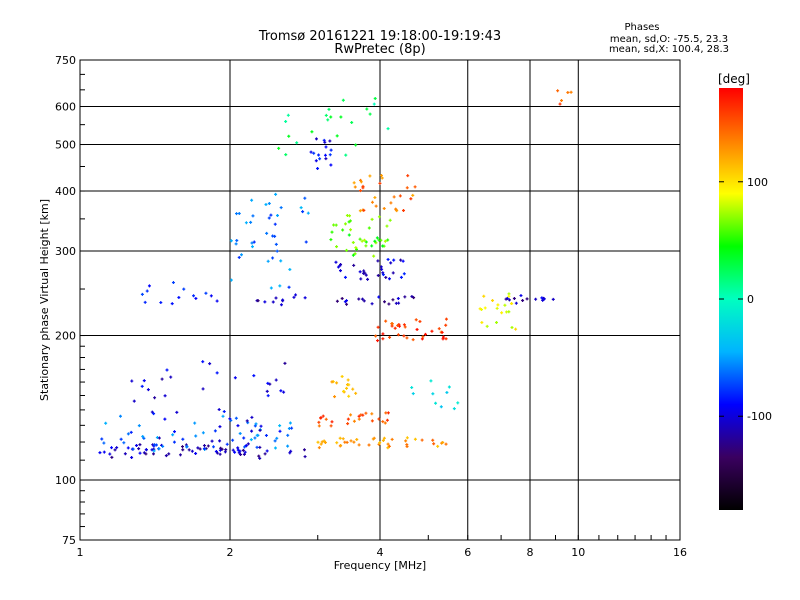 The image size is (800, 600). Describe the element at coordinates (680, 552) in the screenshot. I see `x-tick-label: 16` at that location.